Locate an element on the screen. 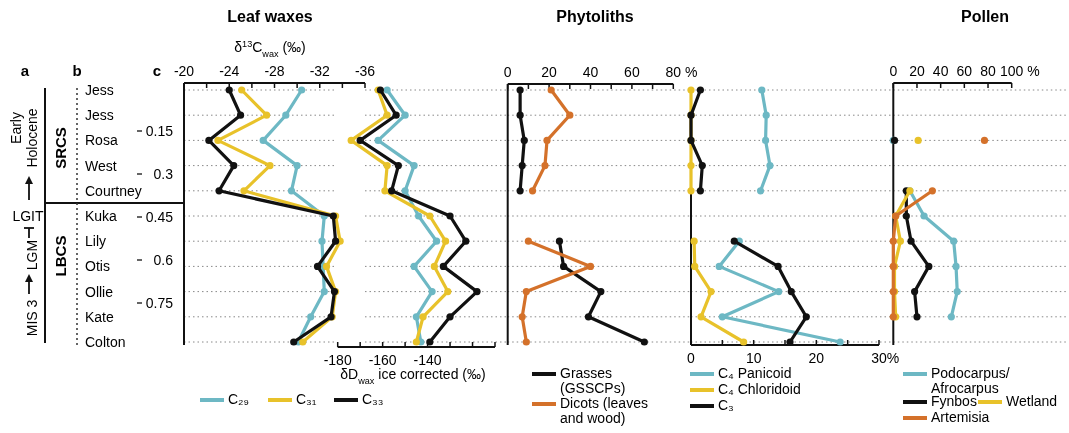 This screenshot has width=1069, height=433. x-tick-label: 80 % is located at coordinates (681, 72).